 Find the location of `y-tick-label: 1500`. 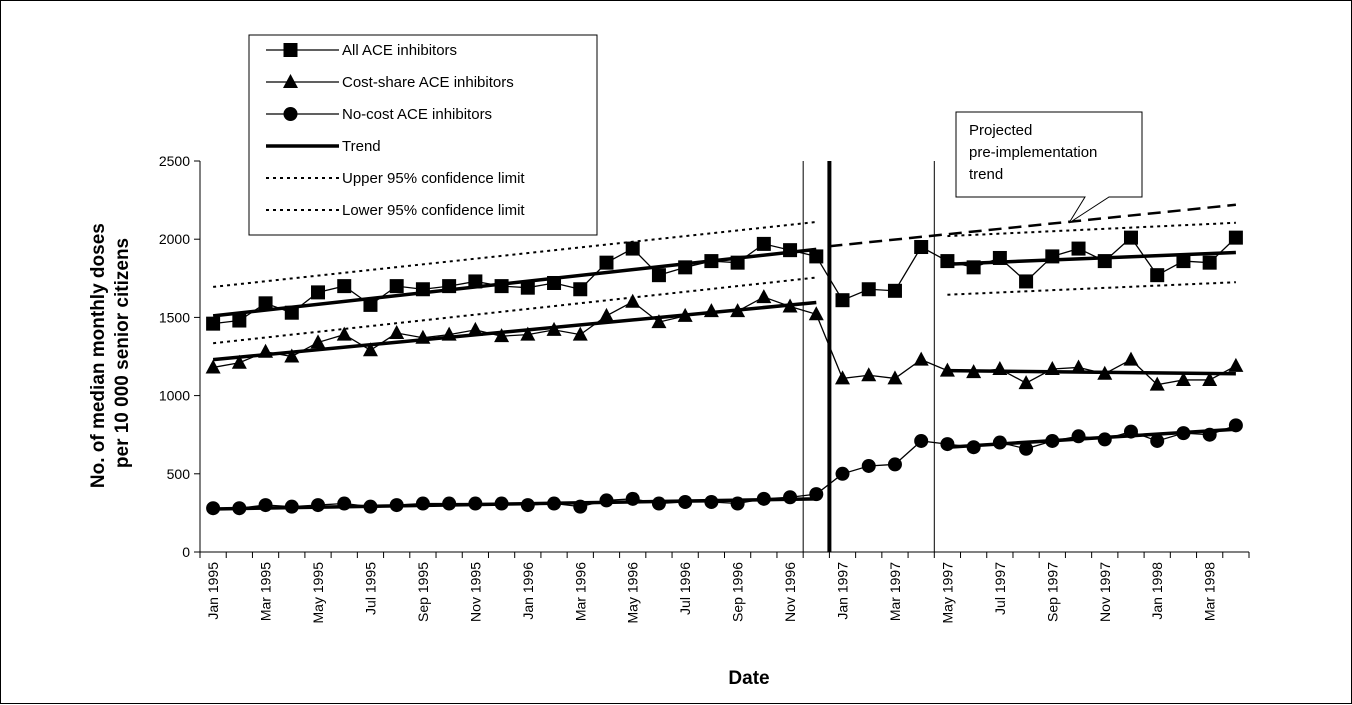

y-tick-label: 1500 is located at coordinates (174, 317).